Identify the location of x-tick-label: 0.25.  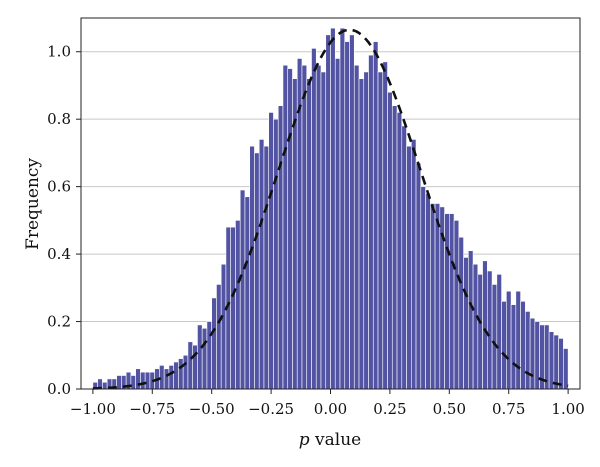
(389, 409).